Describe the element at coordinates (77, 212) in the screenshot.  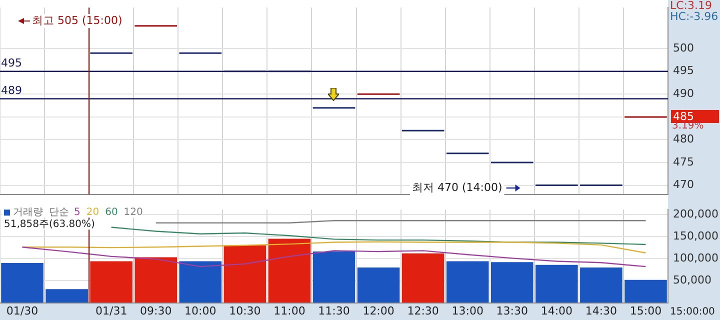
I see `text: 5` at that location.